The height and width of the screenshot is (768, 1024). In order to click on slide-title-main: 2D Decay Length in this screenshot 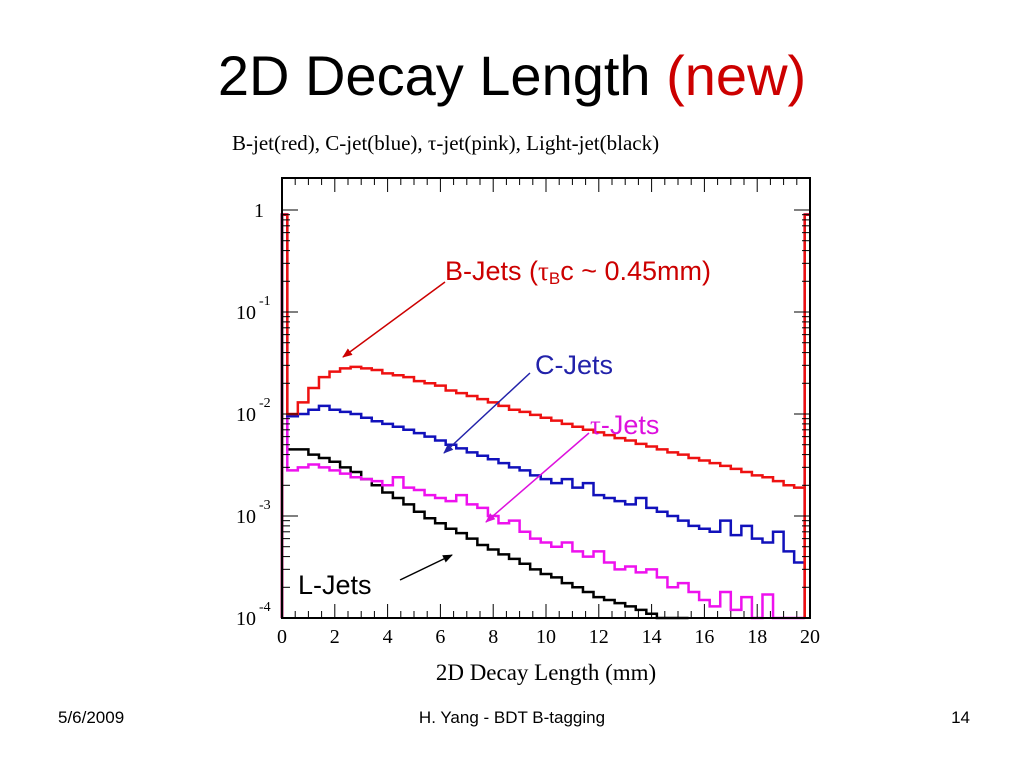, I will do `click(434, 75)`.